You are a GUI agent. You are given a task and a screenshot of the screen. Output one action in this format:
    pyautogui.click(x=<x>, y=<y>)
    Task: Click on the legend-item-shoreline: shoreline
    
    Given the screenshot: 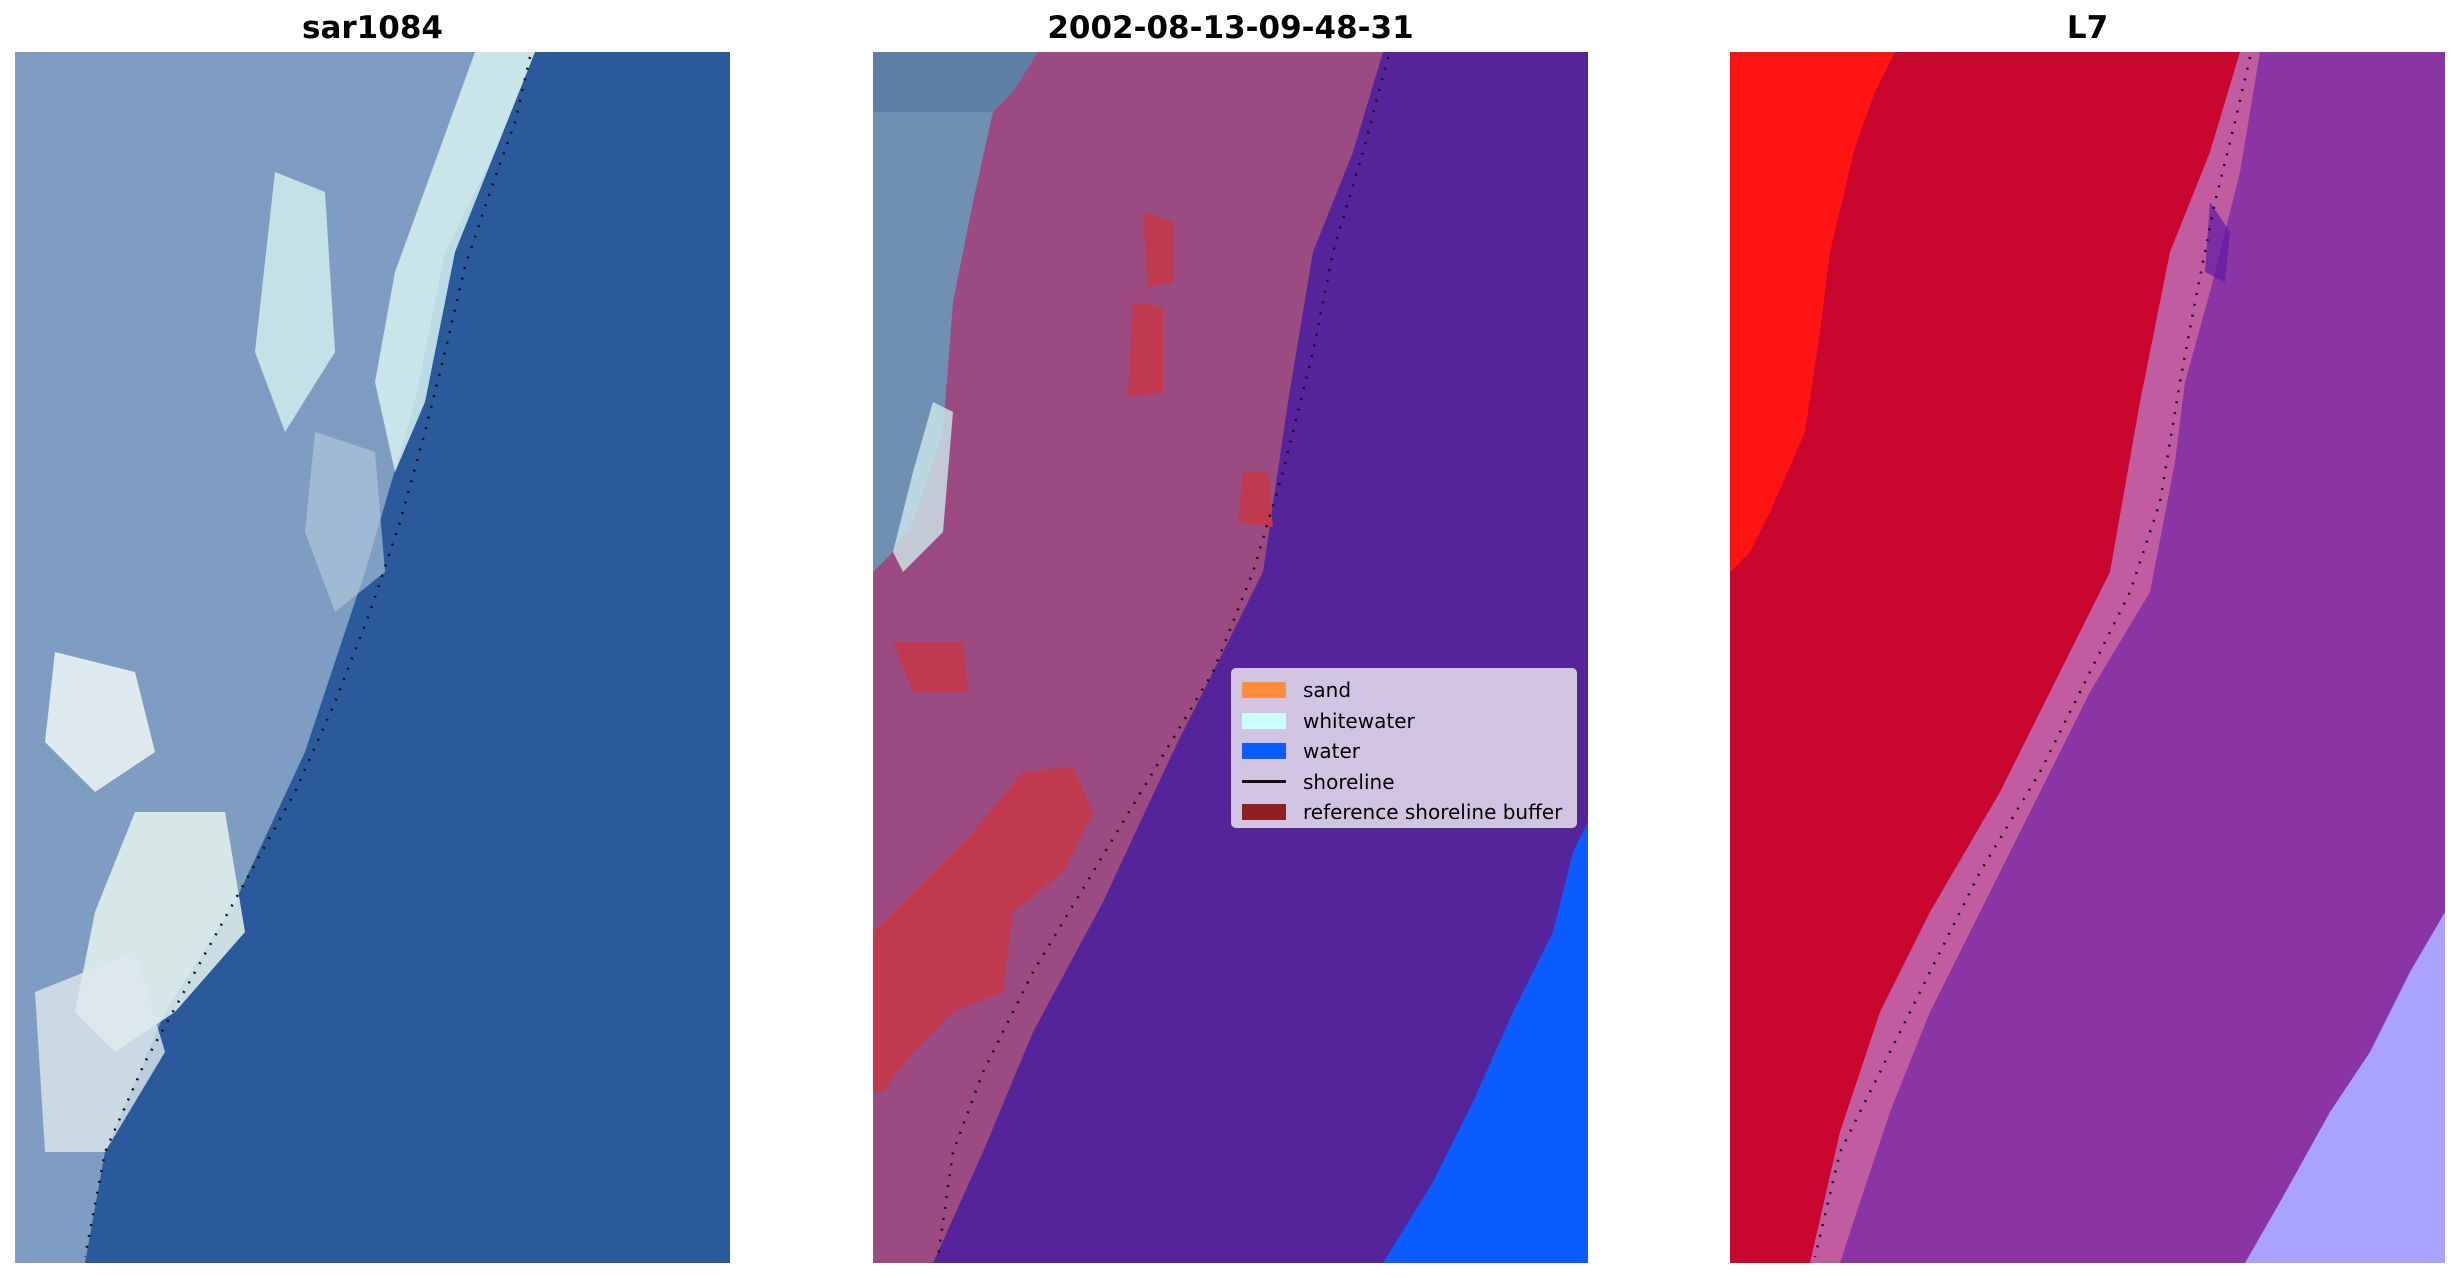 What is the action you would take?
    pyautogui.click(x=1404, y=782)
    